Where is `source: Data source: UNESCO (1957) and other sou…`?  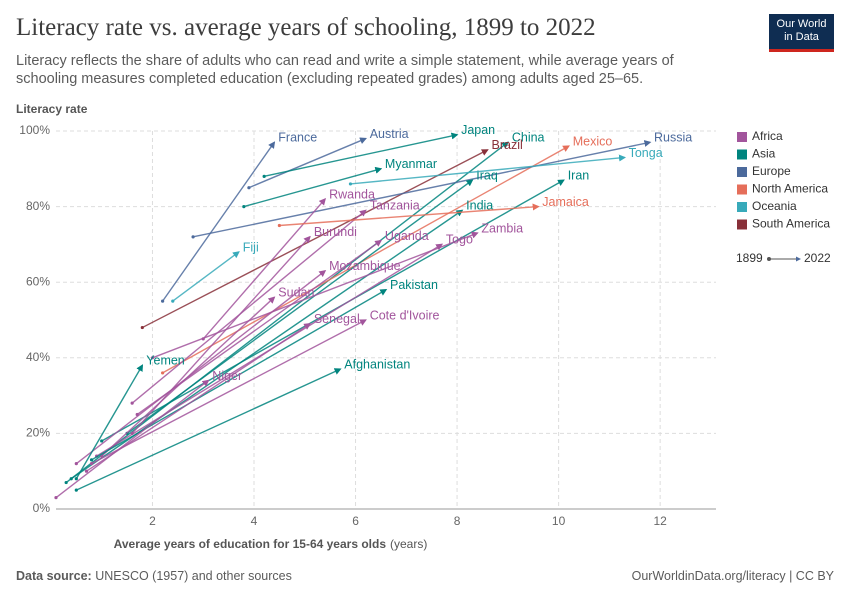 source: Data source: UNESCO (1957) and other sou… is located at coordinates (154, 576).